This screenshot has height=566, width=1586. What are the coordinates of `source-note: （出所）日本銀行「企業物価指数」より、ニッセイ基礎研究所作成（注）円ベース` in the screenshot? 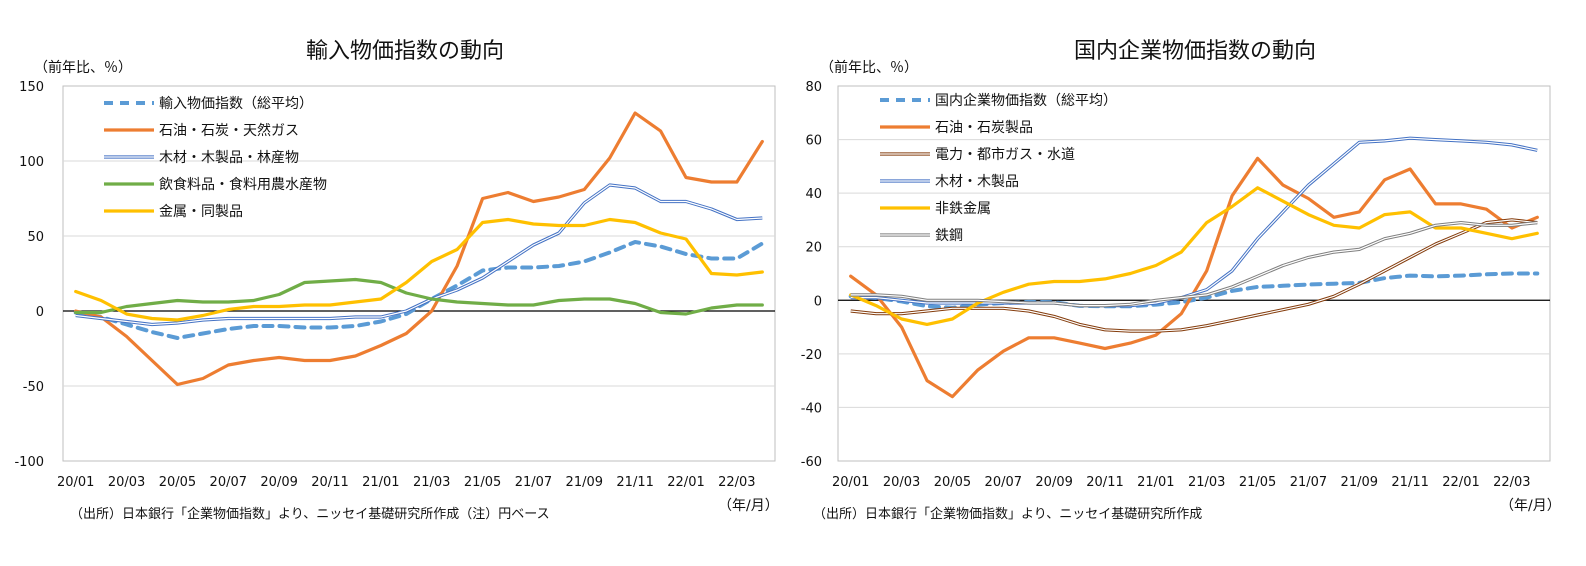 It's located at (310, 514).